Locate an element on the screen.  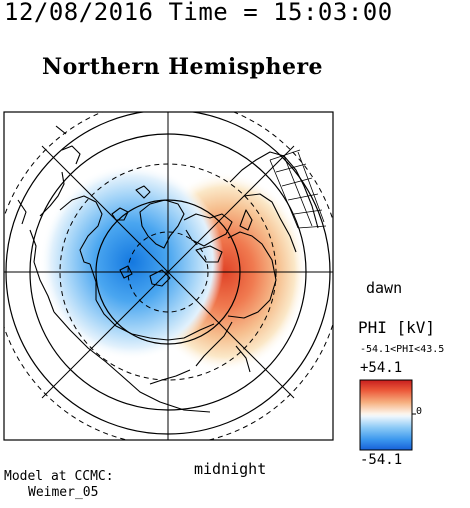
colorbar-zero-label: 0 is located at coordinates (419, 411).